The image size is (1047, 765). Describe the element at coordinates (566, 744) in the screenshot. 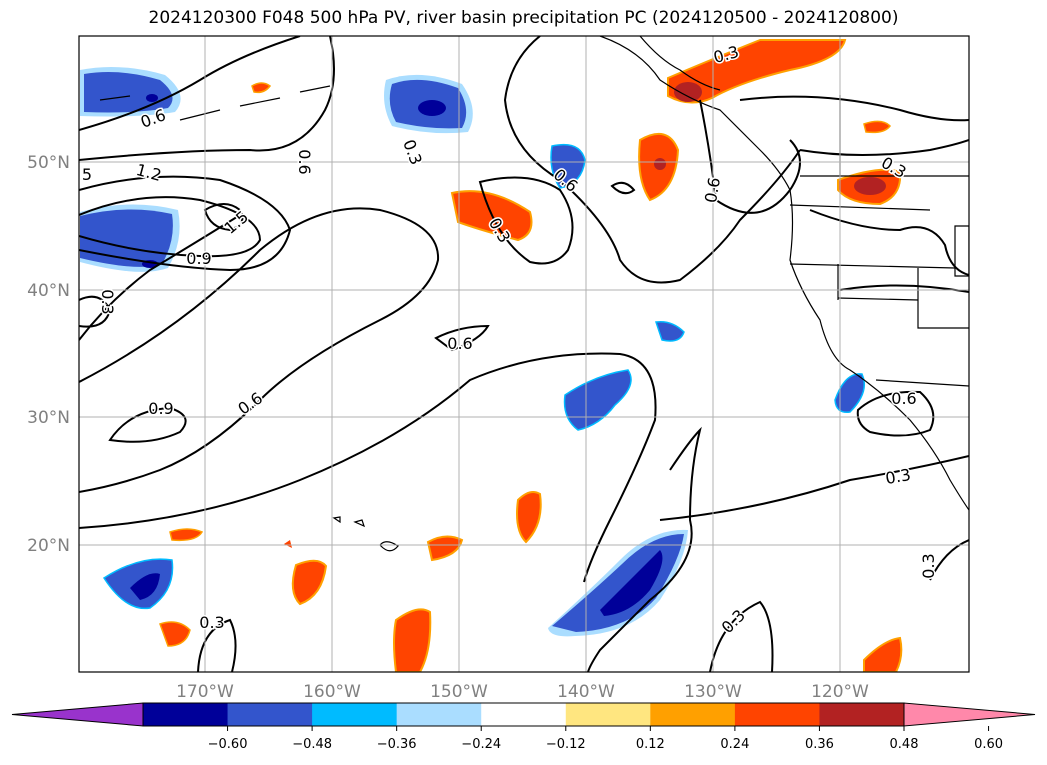

I see `colorbar-tick-label: −0.12` at that location.